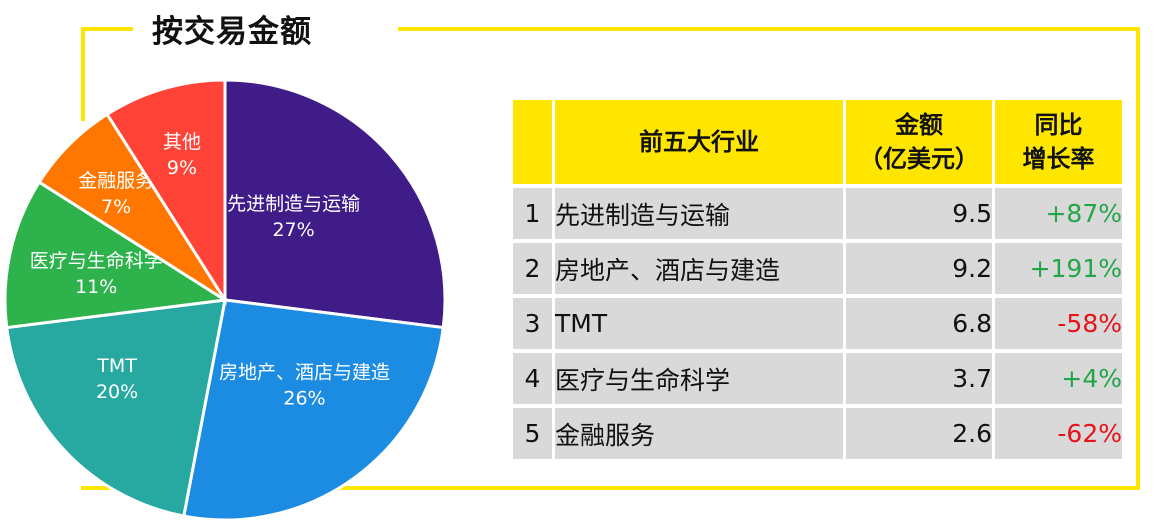 This screenshot has height=531, width=1164. What do you see at coordinates (700, 325) in the screenshot?
I see `row-industry: TMT` at bounding box center [700, 325].